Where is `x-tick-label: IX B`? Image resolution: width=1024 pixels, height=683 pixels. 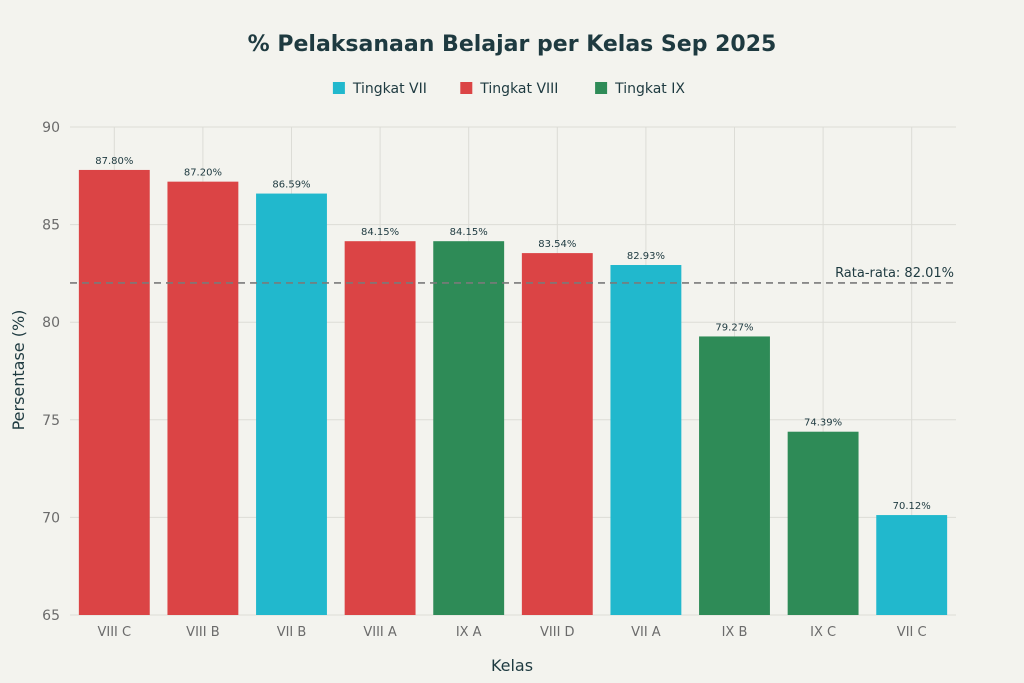
x-tick-label: IX B is located at coordinates (735, 632).